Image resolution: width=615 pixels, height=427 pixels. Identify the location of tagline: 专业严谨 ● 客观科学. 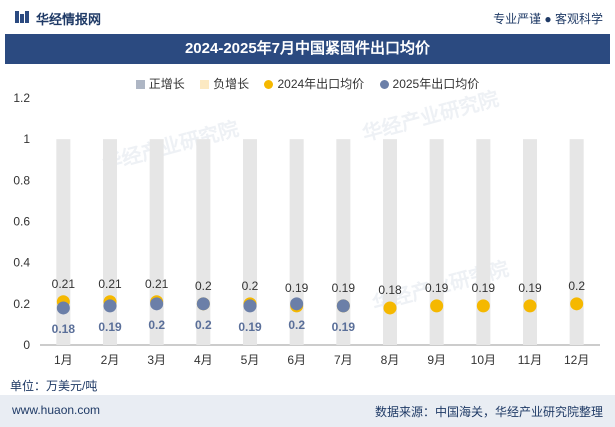
(548, 19).